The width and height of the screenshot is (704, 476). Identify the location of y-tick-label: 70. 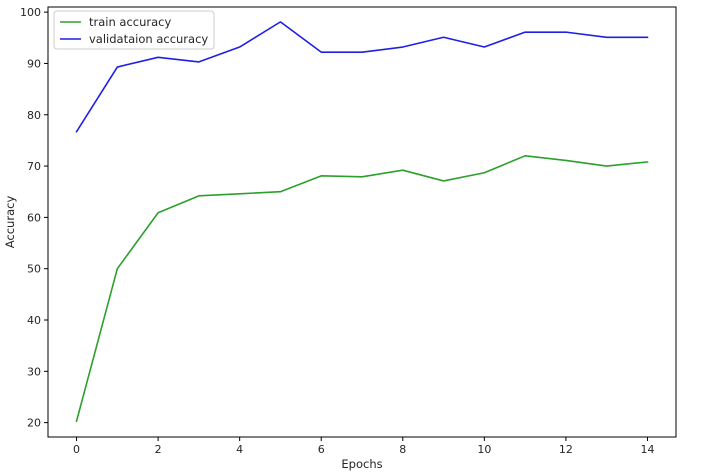
(34, 166).